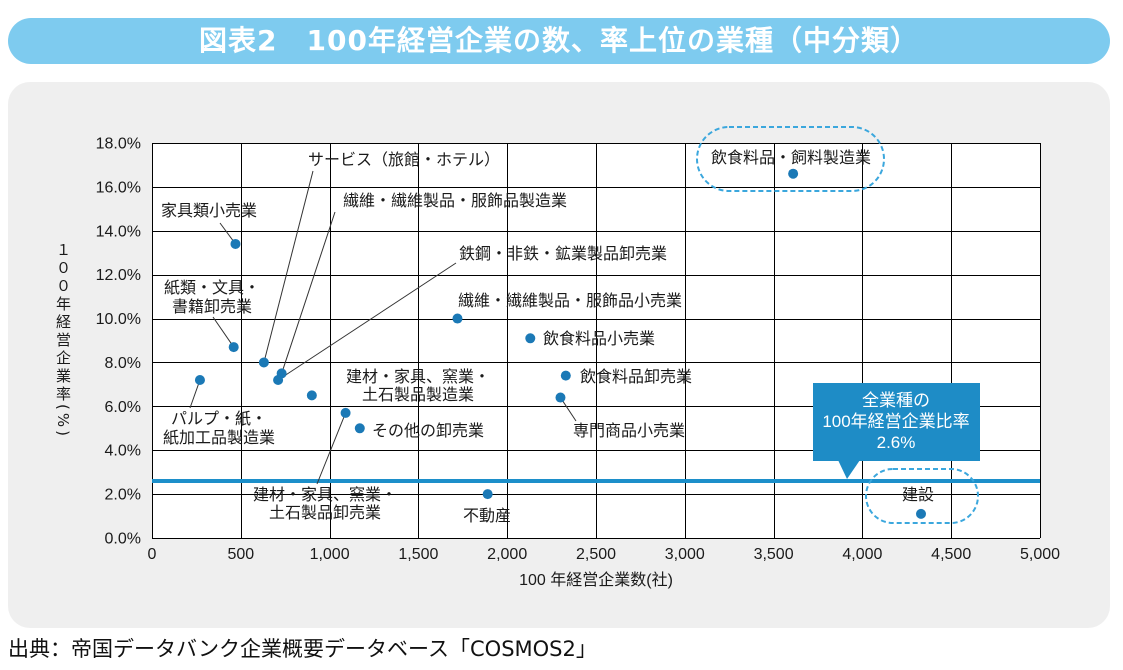 This screenshot has height=670, width=1123. What do you see at coordinates (209, 211) in the screenshot?
I see `point-label: 家具類小売業` at bounding box center [209, 211].